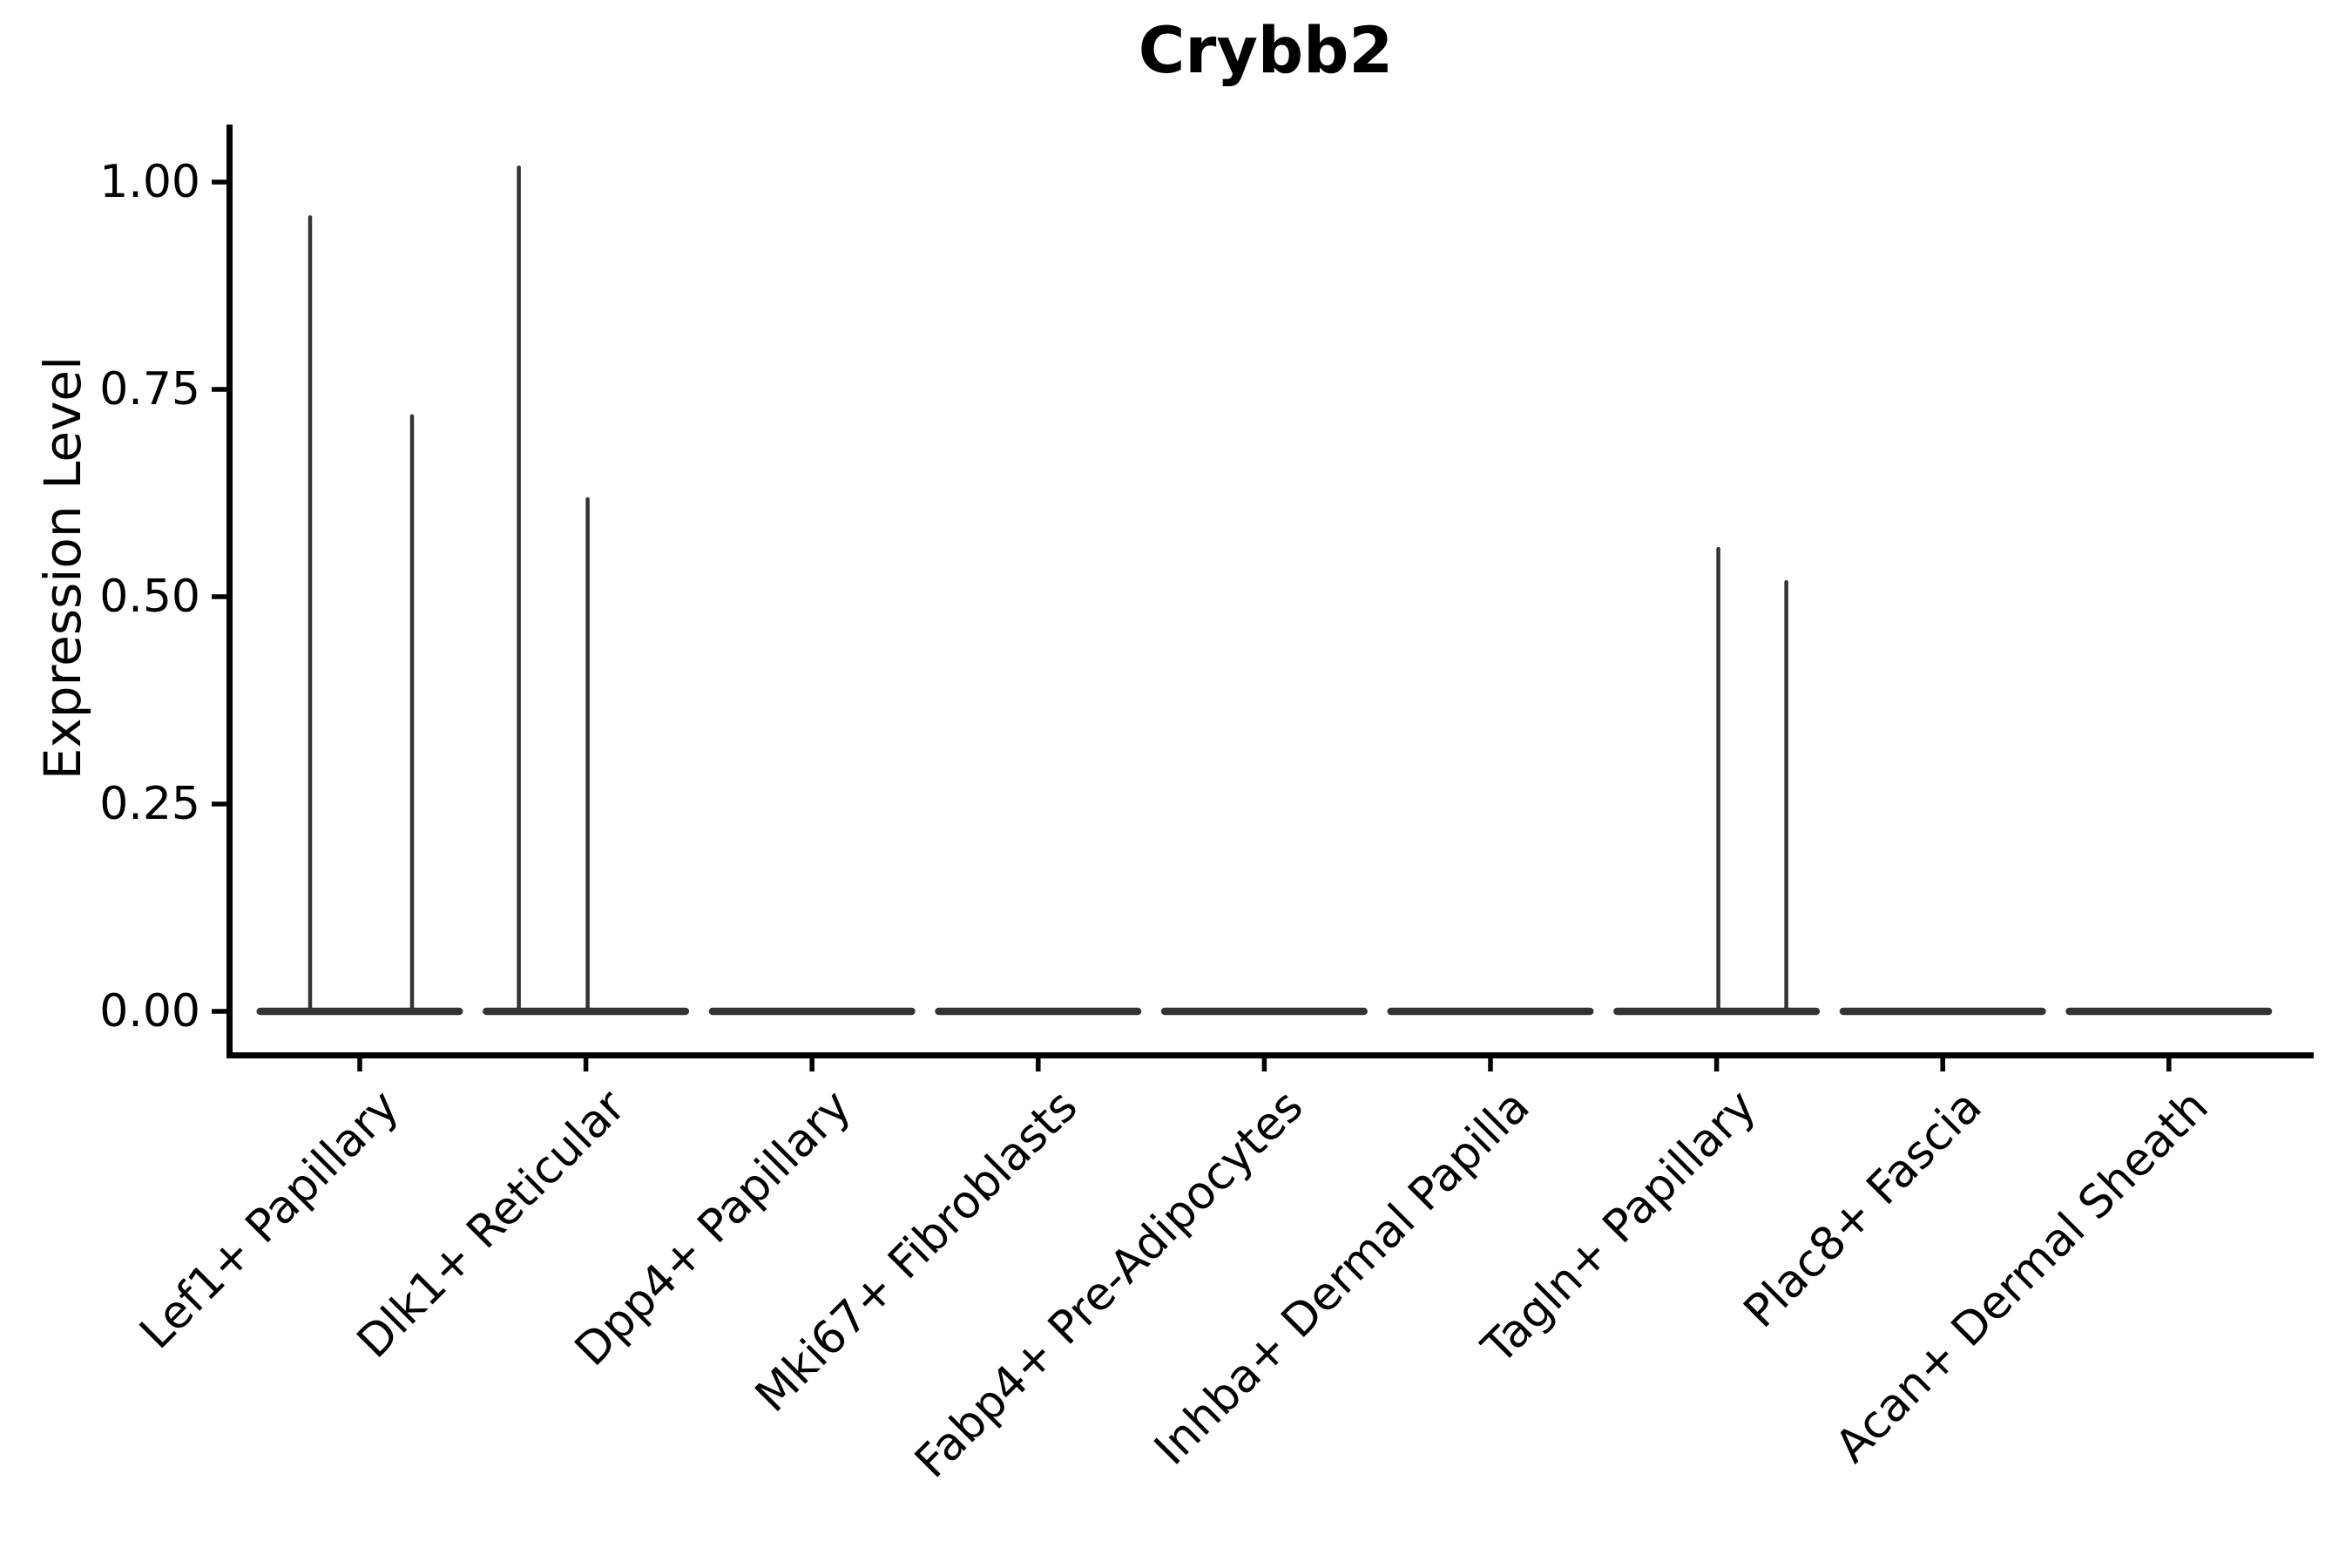 Image resolution: width=2352 pixels, height=1568 pixels. Describe the element at coordinates (1270, 1055) in the screenshot. I see `x-axis-spine` at that location.